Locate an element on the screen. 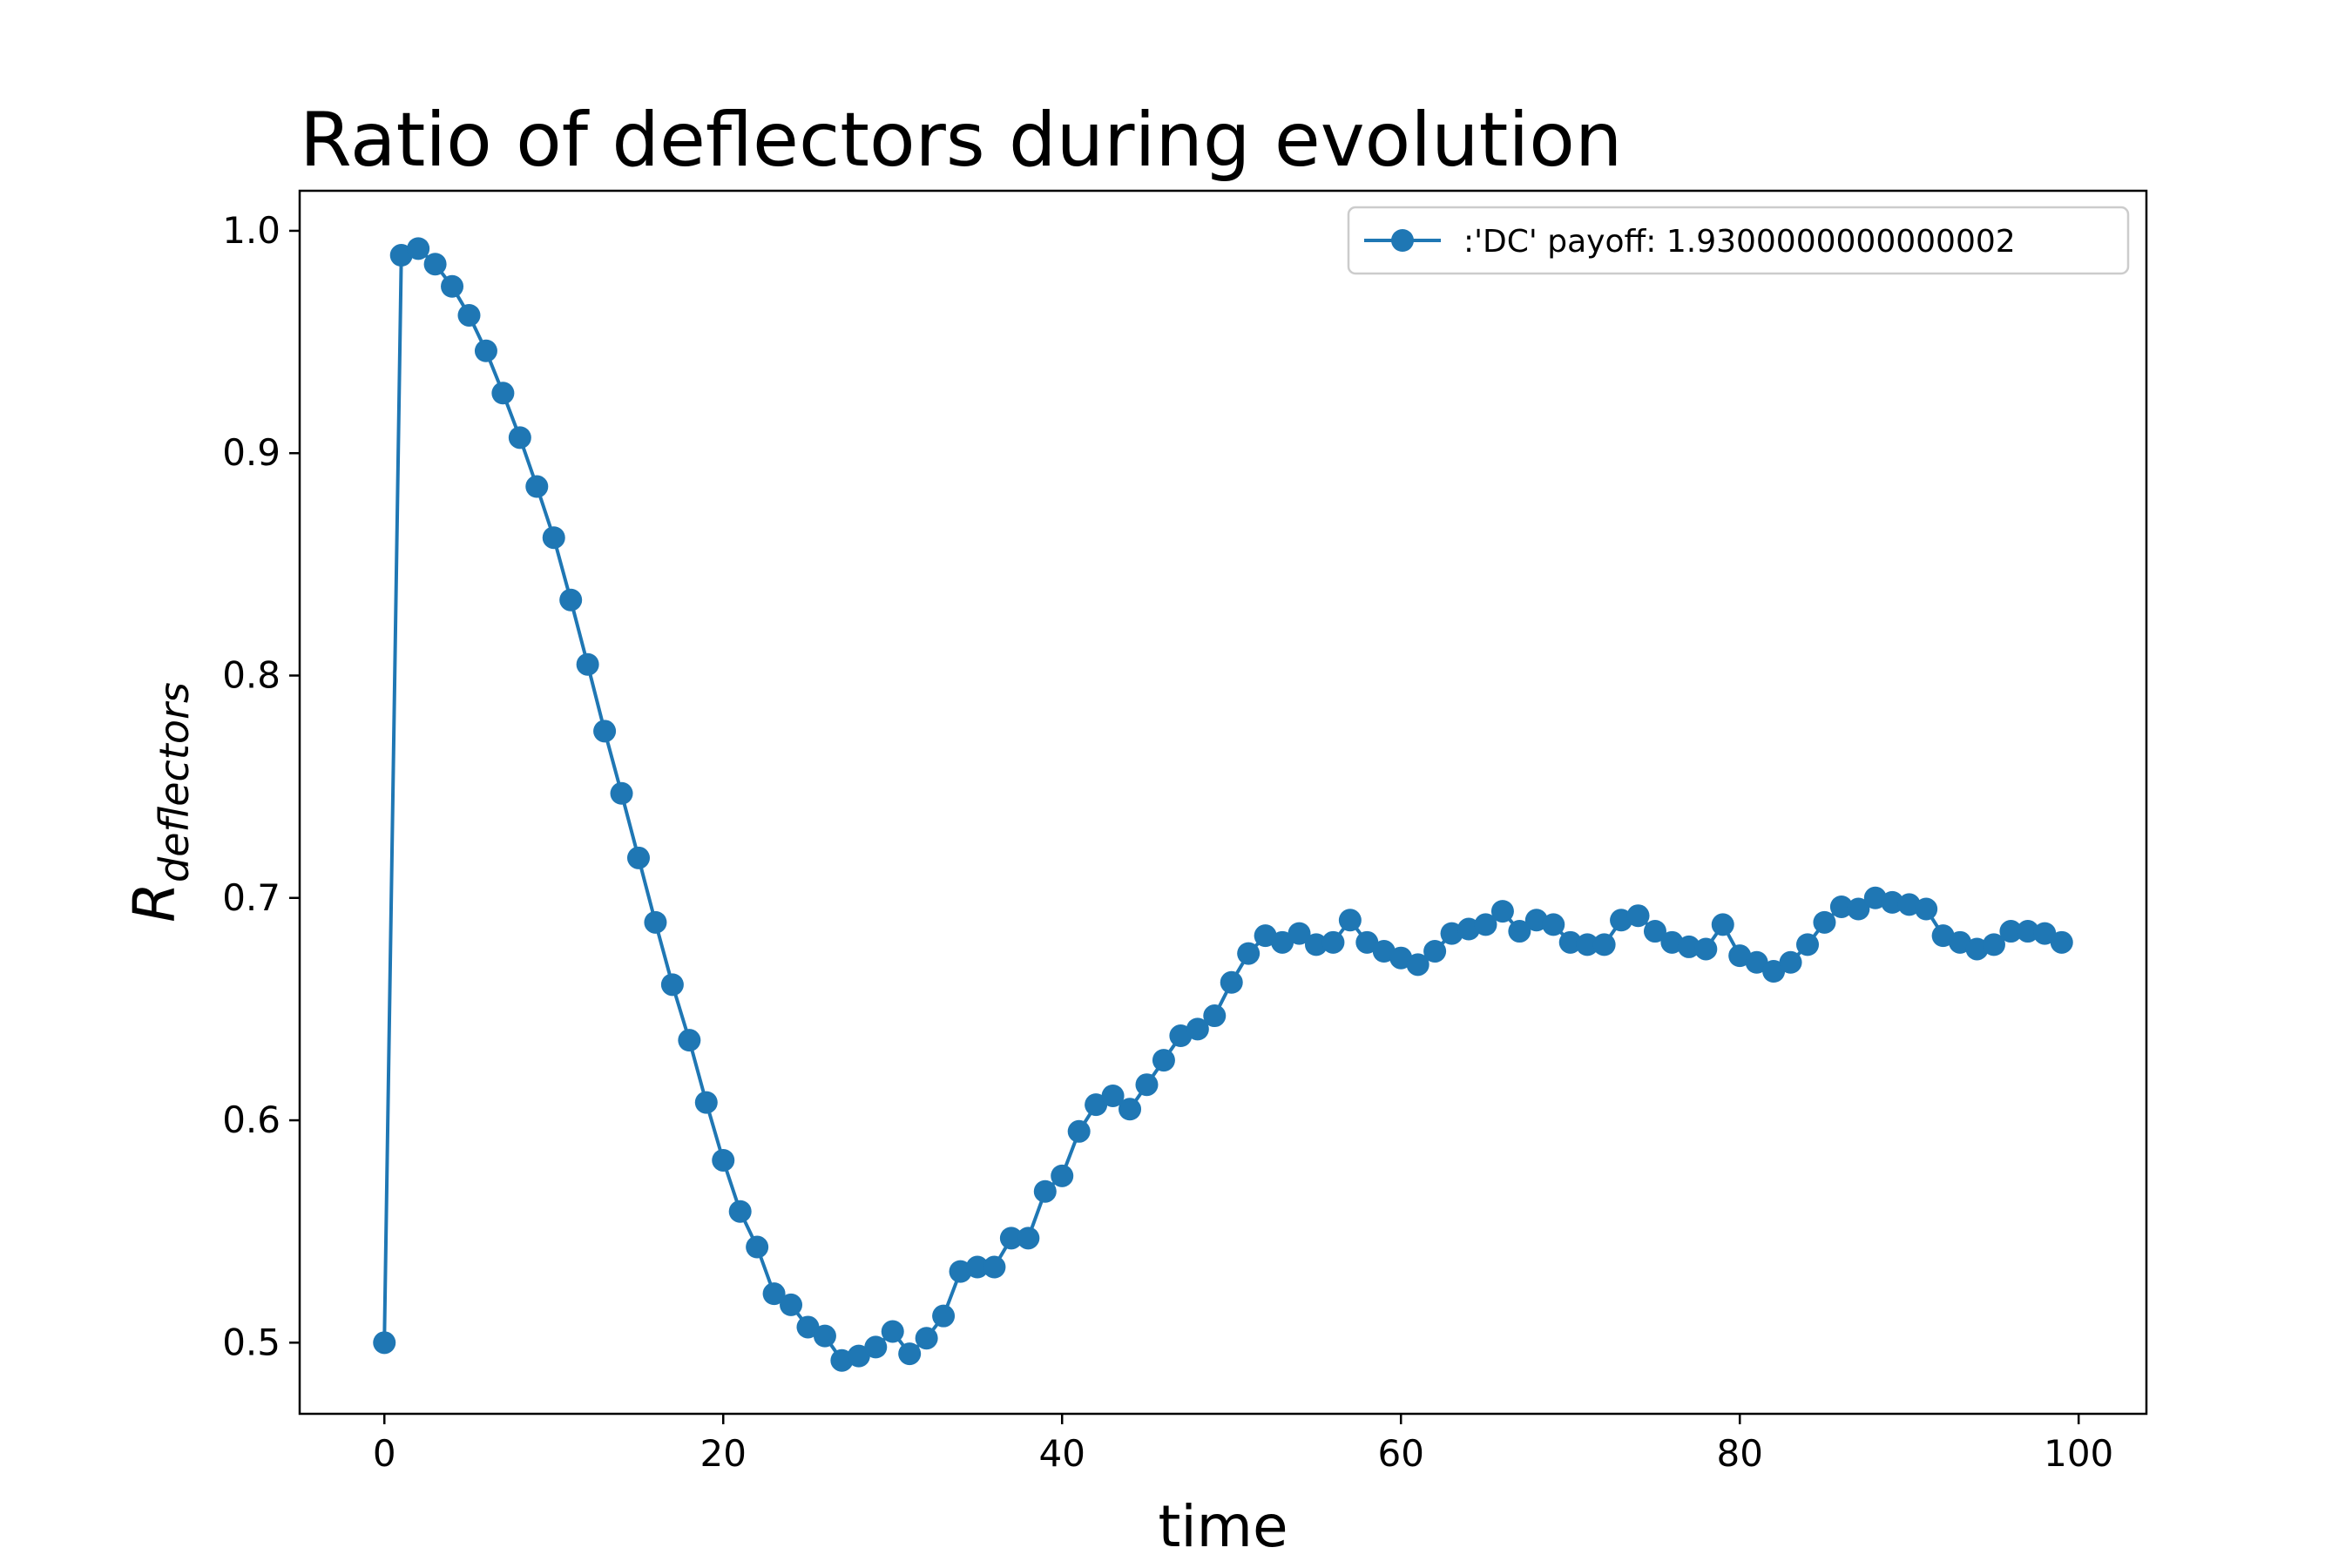 The image size is (2352, 1568). y-tick-label: 0.5 is located at coordinates (251, 1342).